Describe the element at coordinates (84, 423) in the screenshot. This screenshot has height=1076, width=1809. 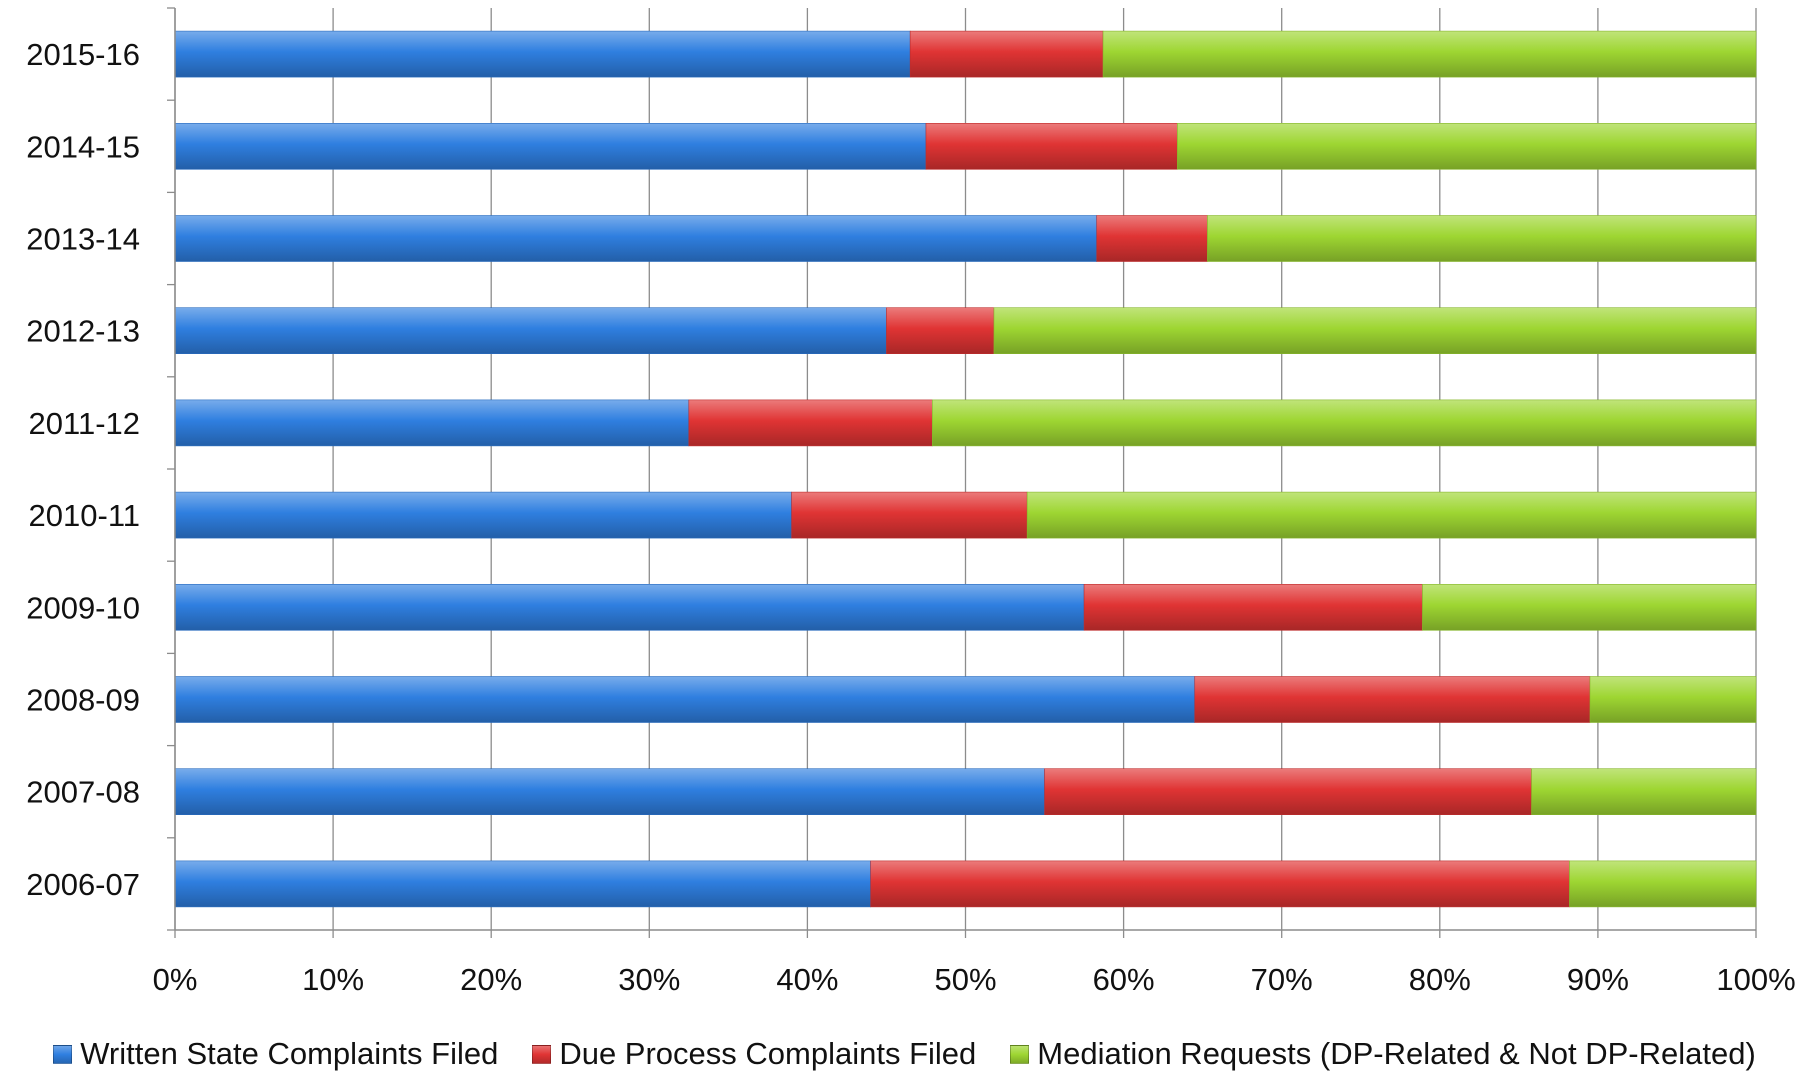
I see `y-tick-label: 2011-12` at that location.